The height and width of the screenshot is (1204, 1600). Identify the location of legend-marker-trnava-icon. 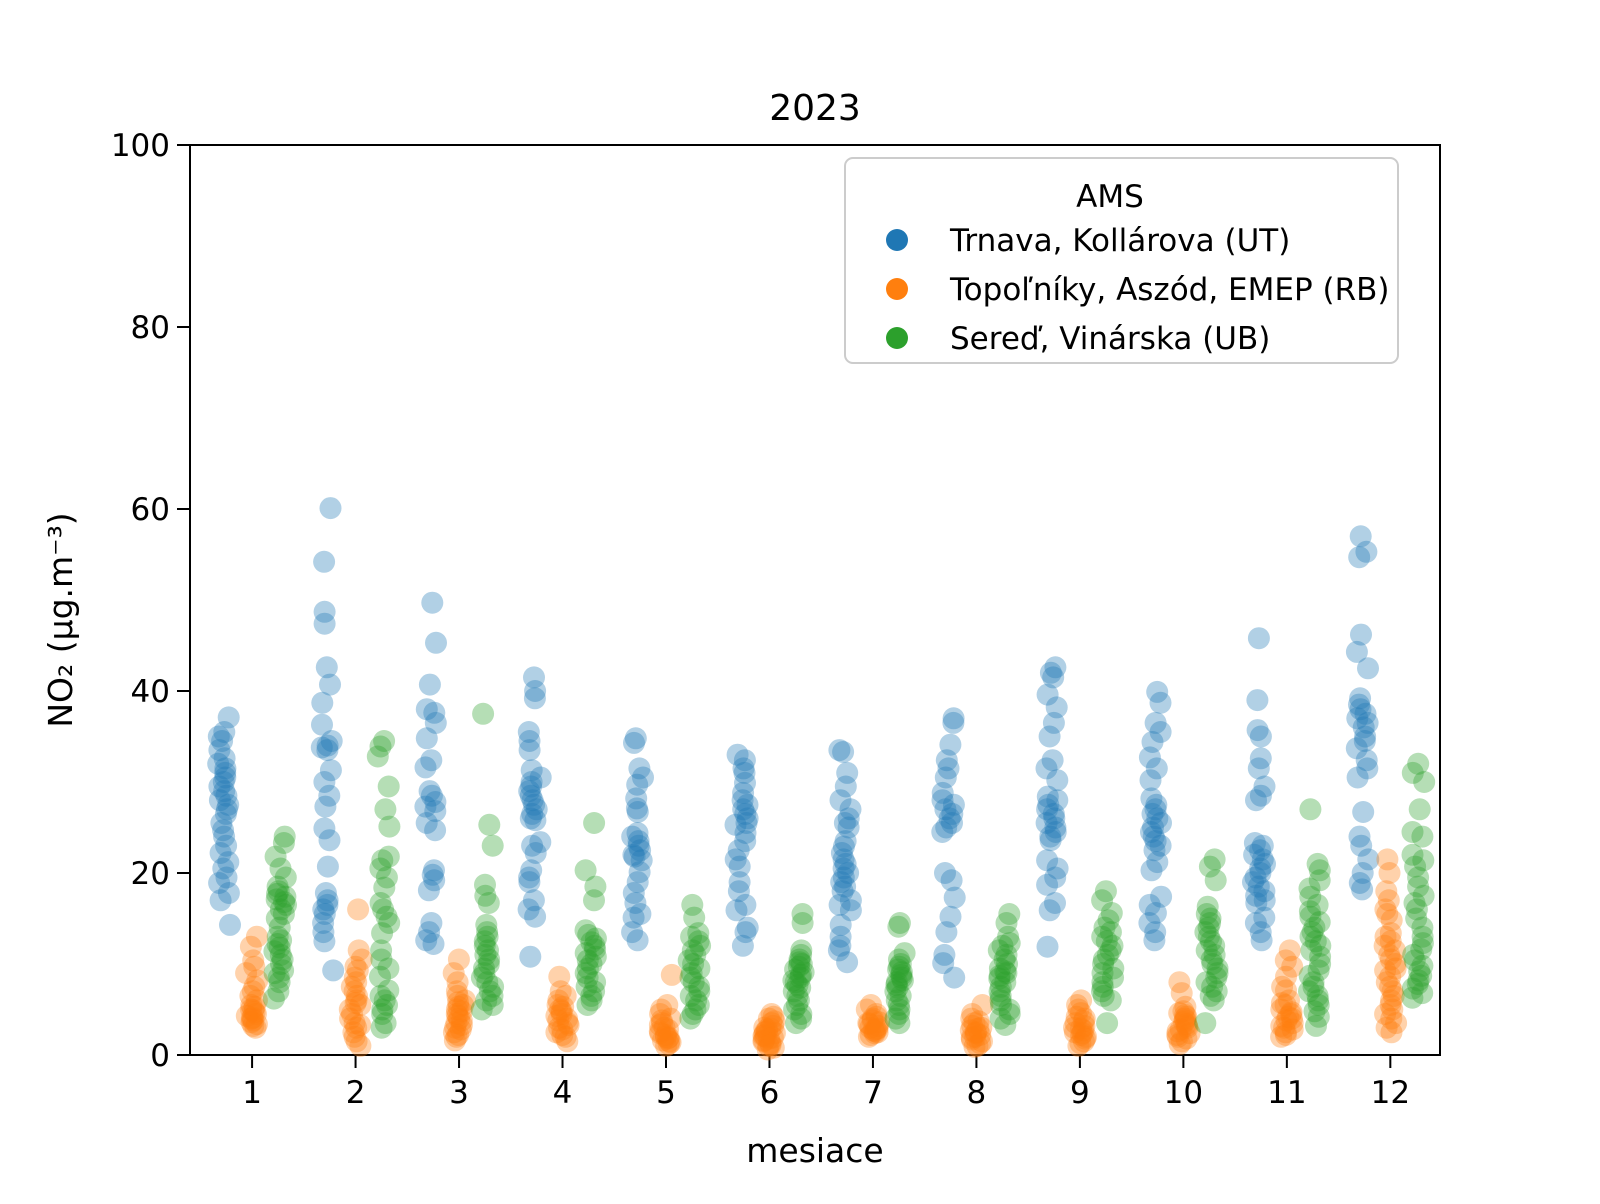
(897, 240).